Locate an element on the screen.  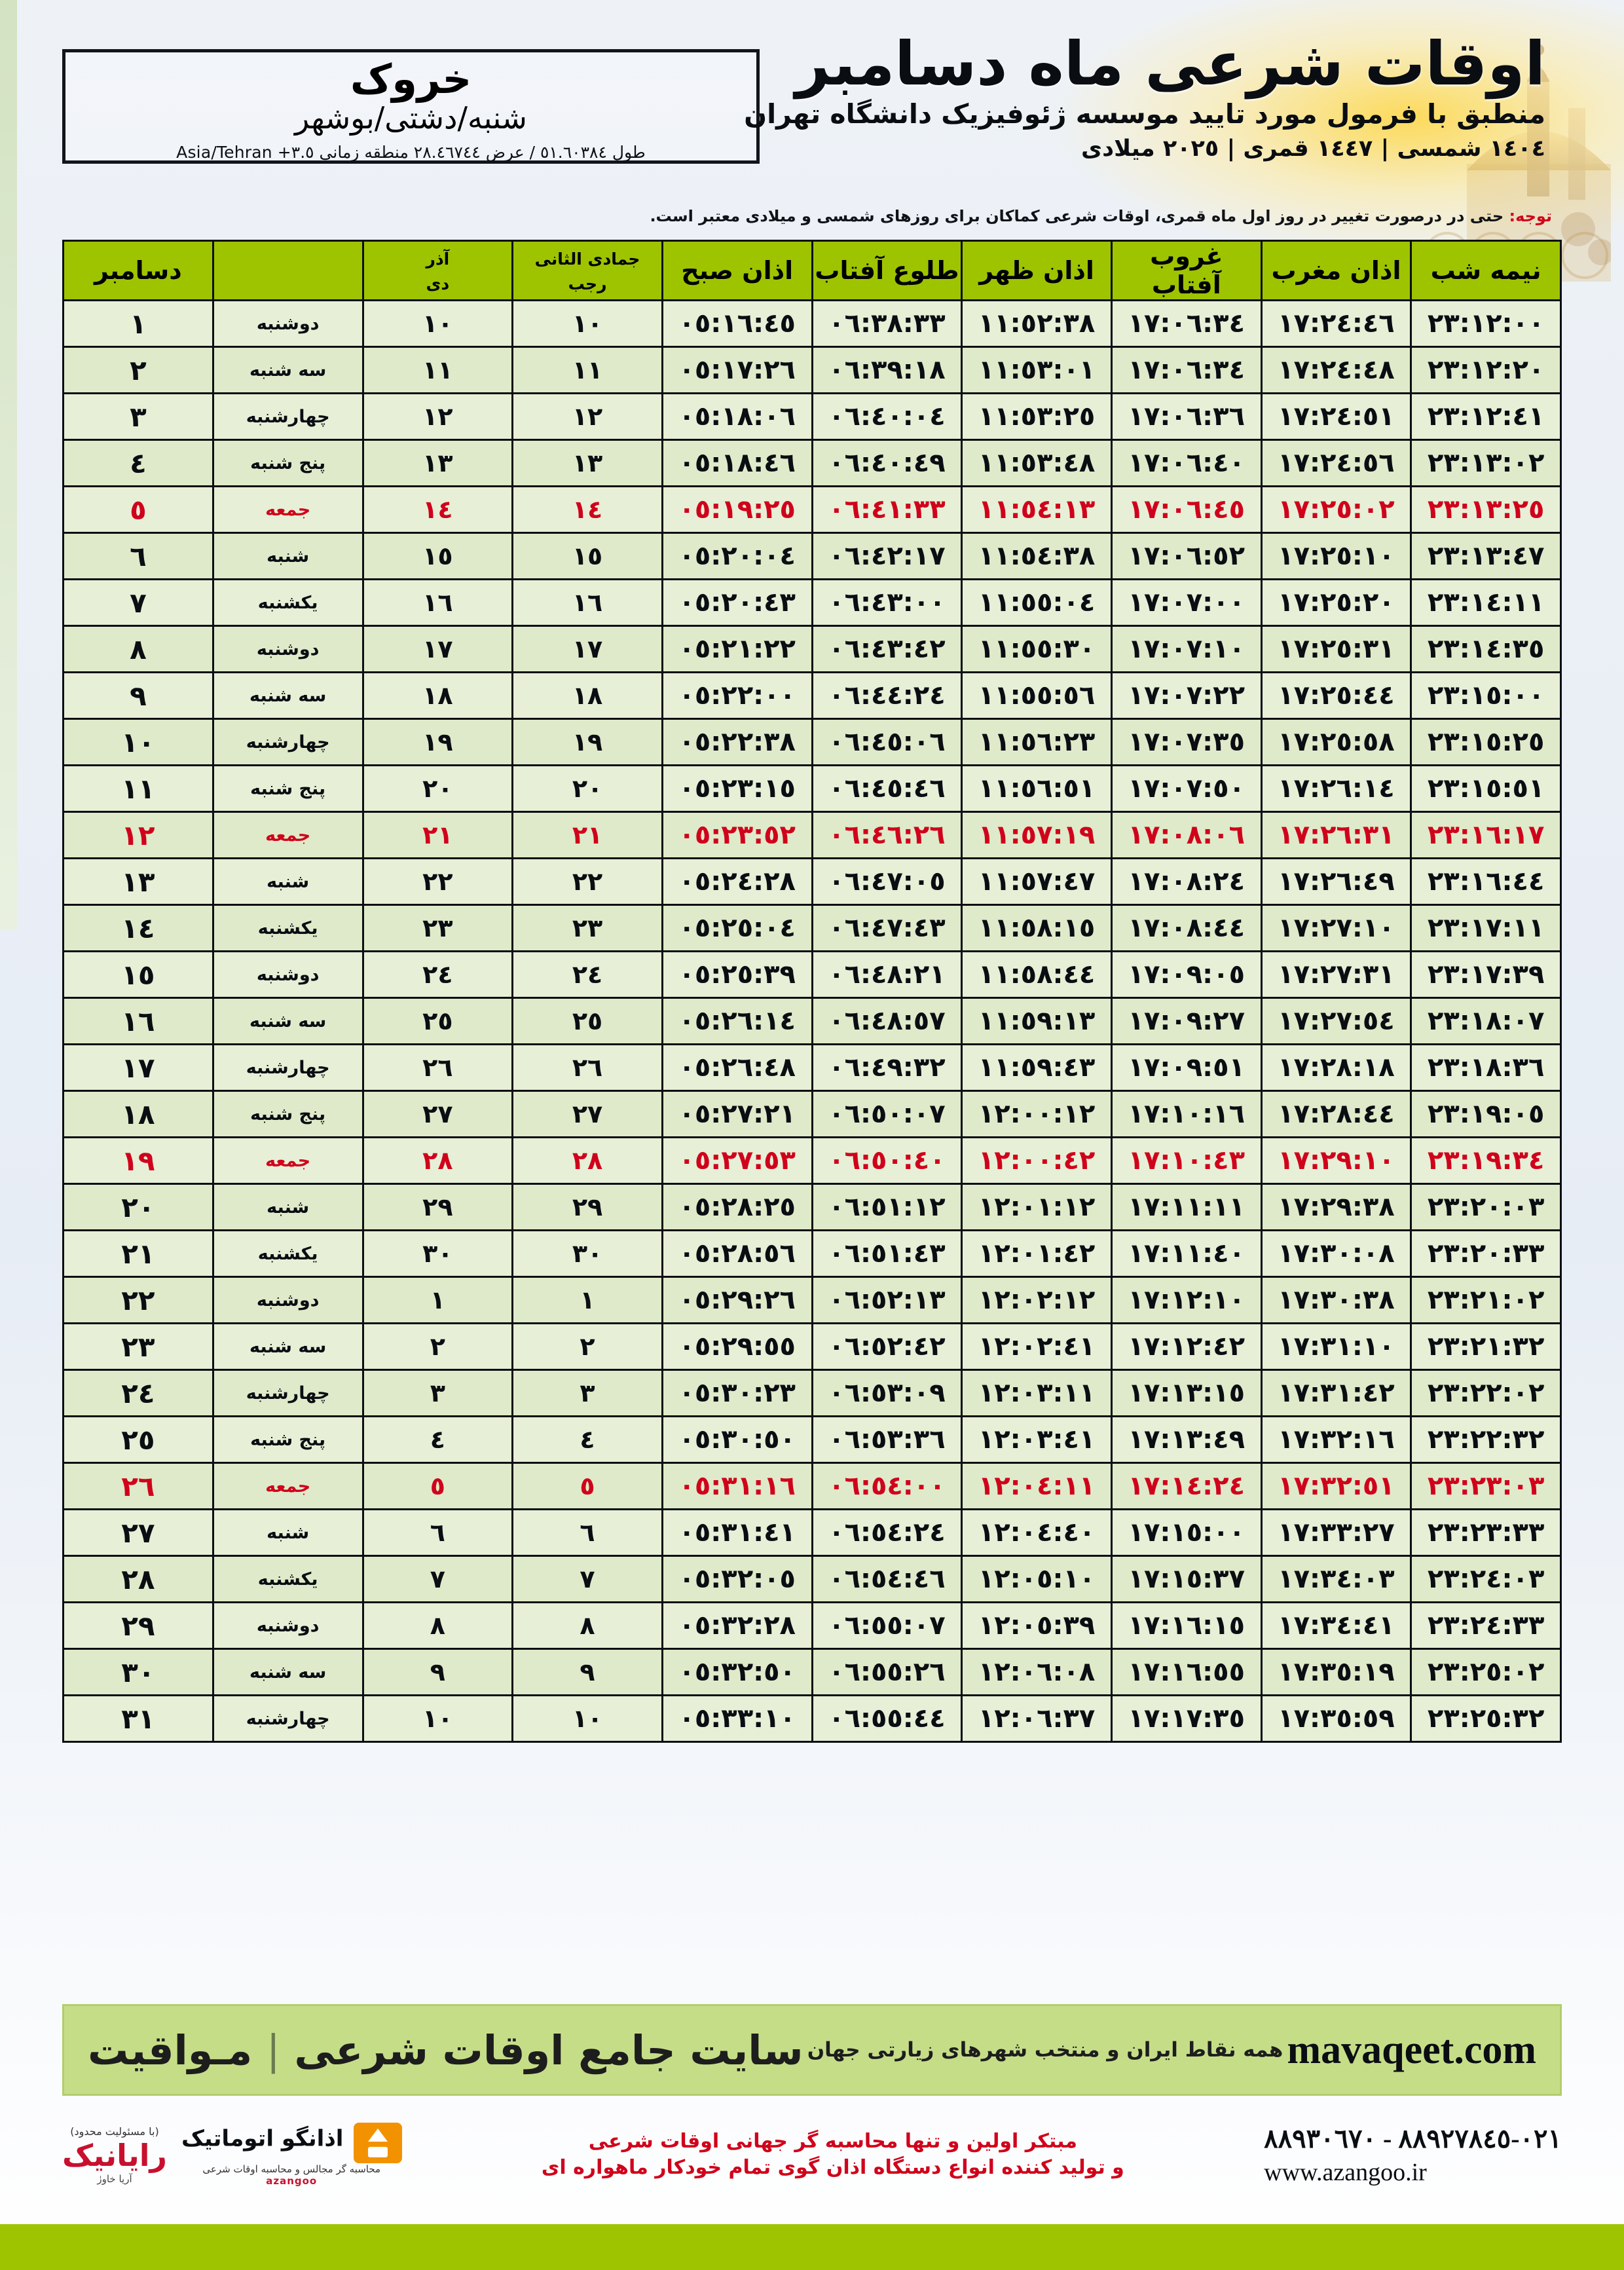
cell-gregorian-day: ٧ is located at coordinates (138, 602).